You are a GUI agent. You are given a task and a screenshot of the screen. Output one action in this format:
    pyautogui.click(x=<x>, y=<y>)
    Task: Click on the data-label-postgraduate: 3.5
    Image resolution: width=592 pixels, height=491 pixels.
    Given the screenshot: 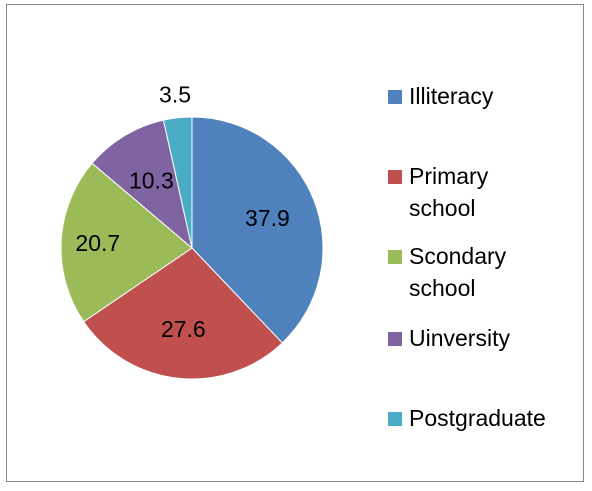 What is the action you would take?
    pyautogui.click(x=175, y=94)
    